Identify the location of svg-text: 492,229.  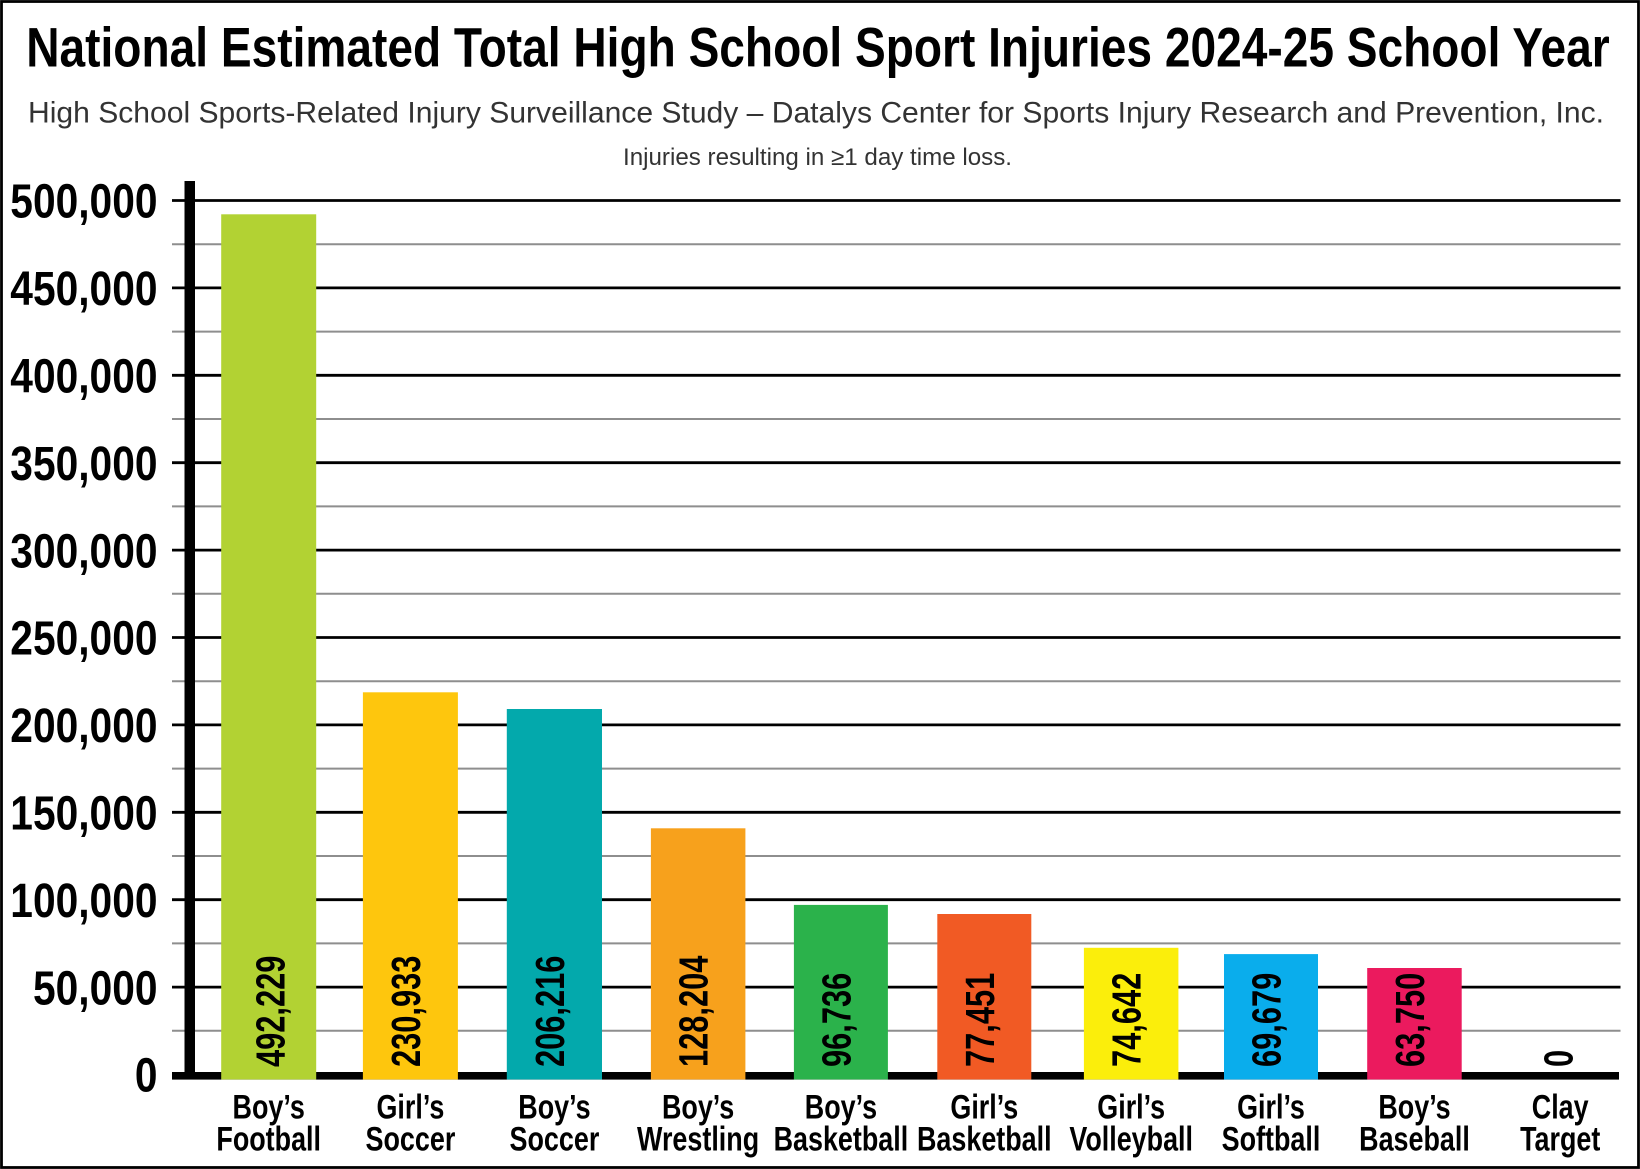
(270, 1011).